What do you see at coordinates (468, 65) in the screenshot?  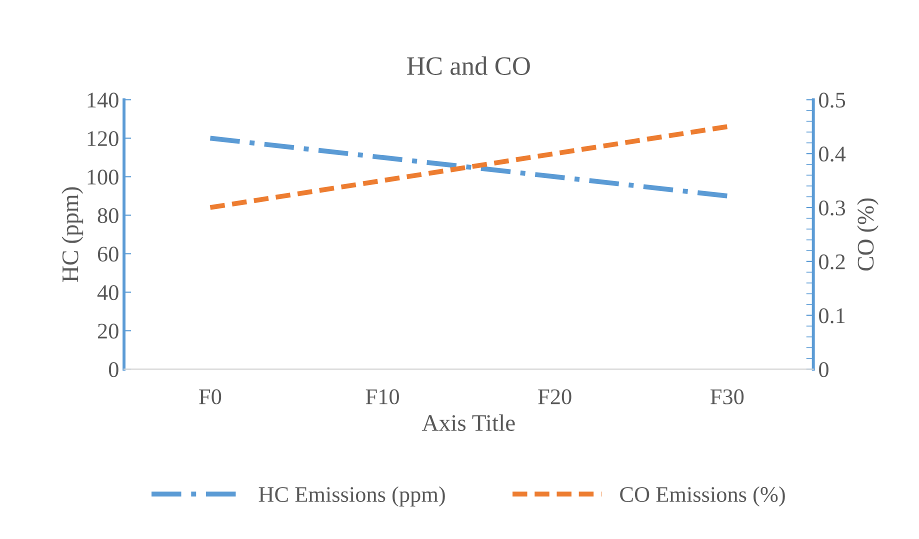 I see `chart-title: HC and CO` at bounding box center [468, 65].